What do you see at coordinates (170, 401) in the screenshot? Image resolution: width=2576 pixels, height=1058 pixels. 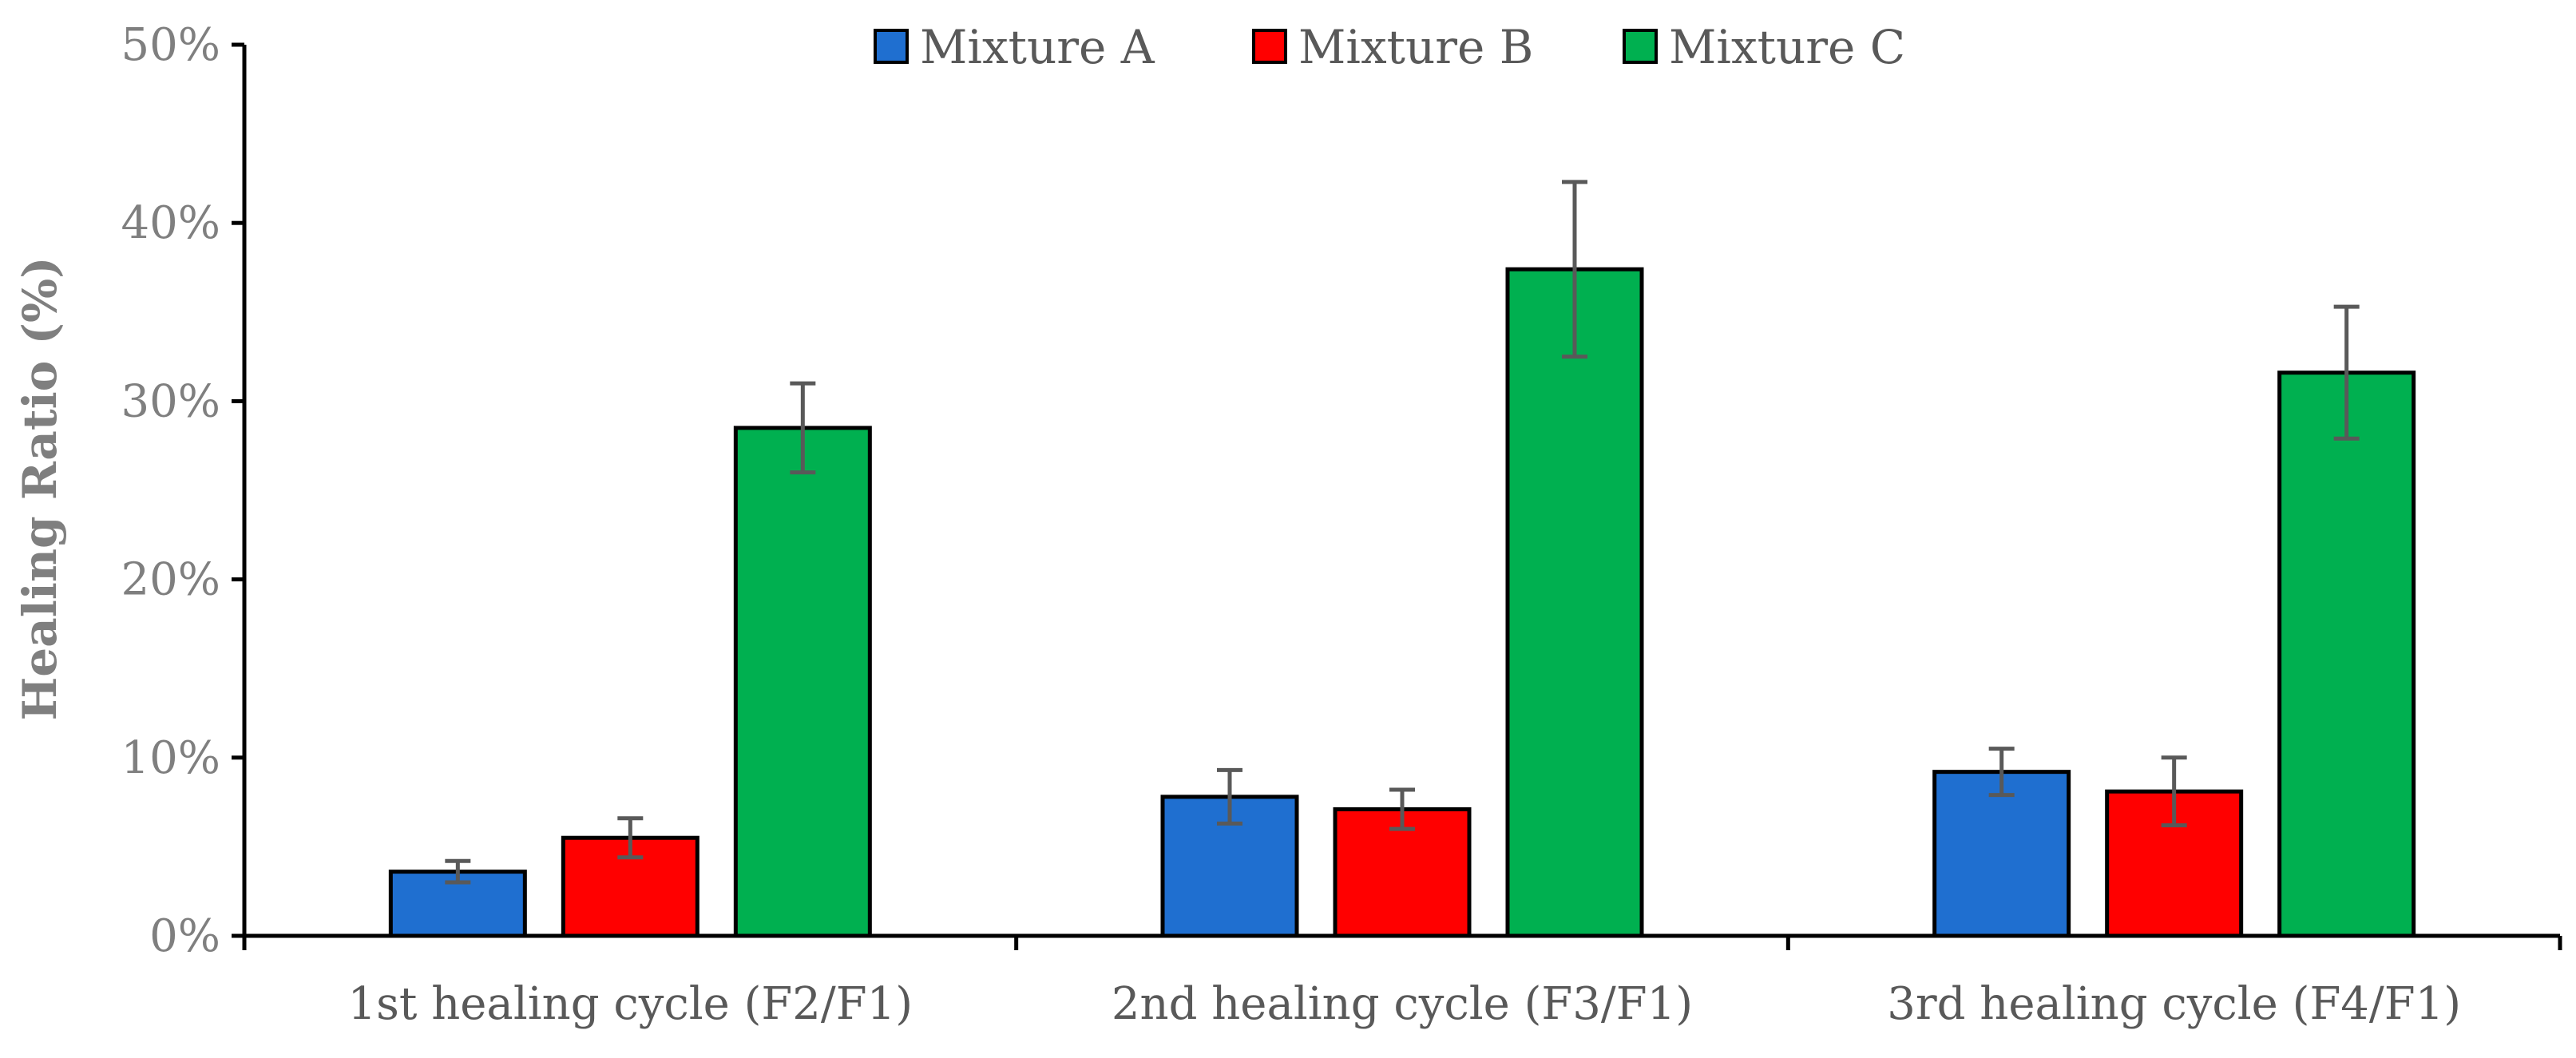 I see `y-tick-label: 30%` at bounding box center [170, 401].